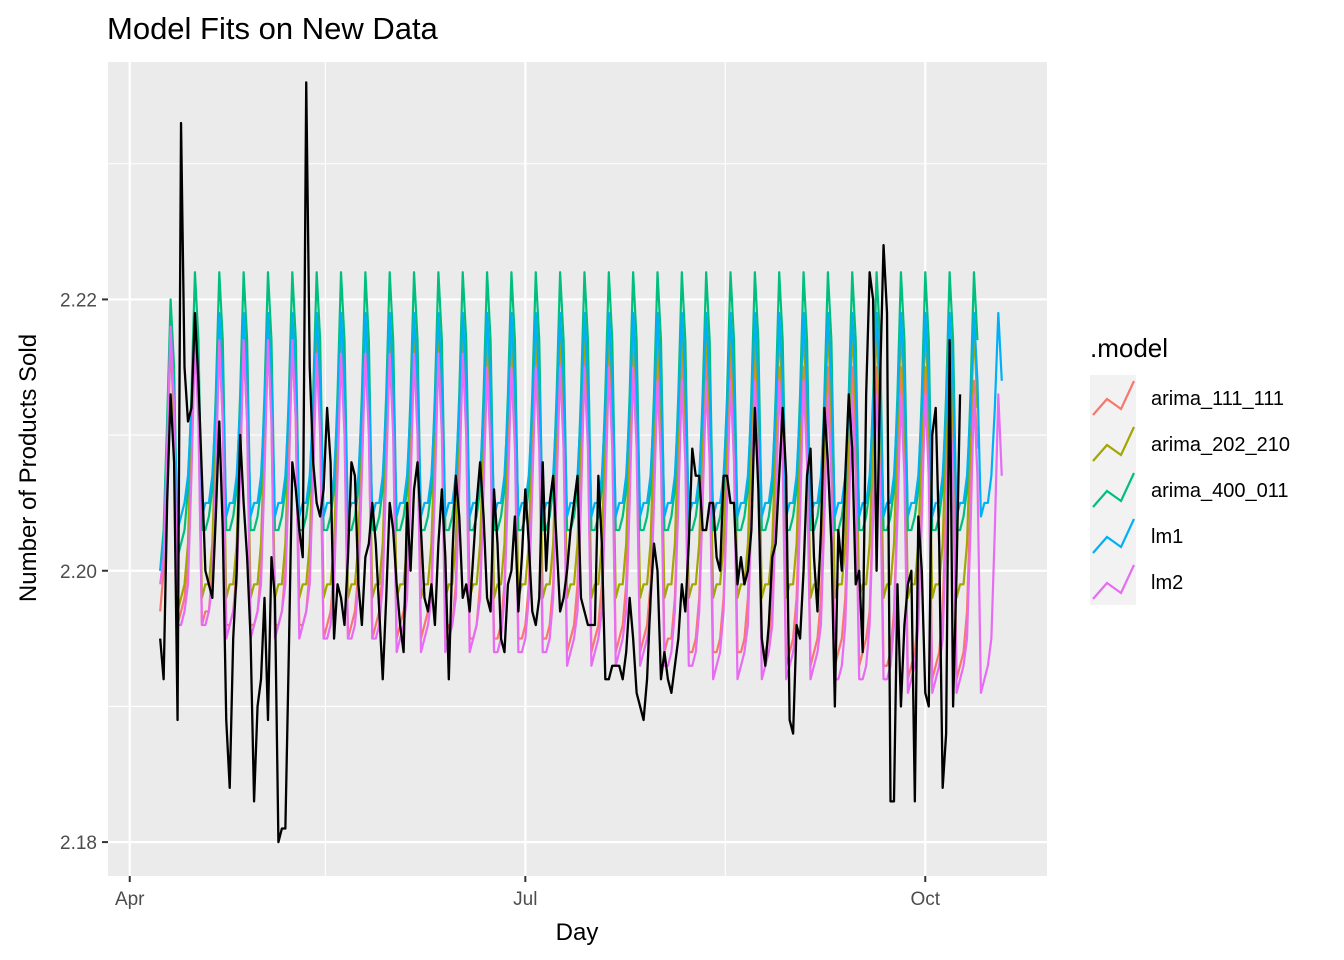 Image resolution: width=1344 pixels, height=960 pixels. Describe the element at coordinates (1129, 348) in the screenshot. I see `legend-title: .model` at that location.